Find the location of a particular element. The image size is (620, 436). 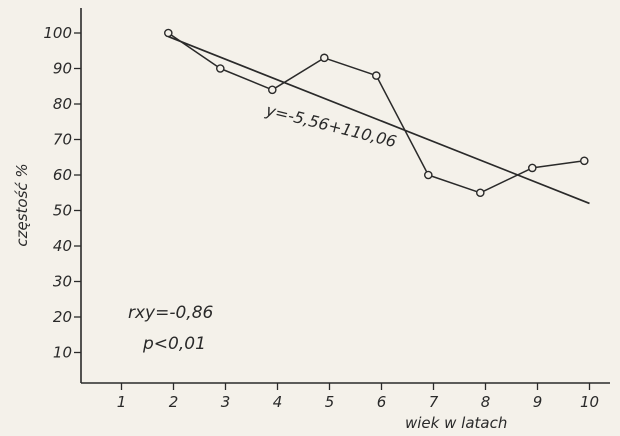

x-tick-label: 7 is located at coordinates (434, 402).